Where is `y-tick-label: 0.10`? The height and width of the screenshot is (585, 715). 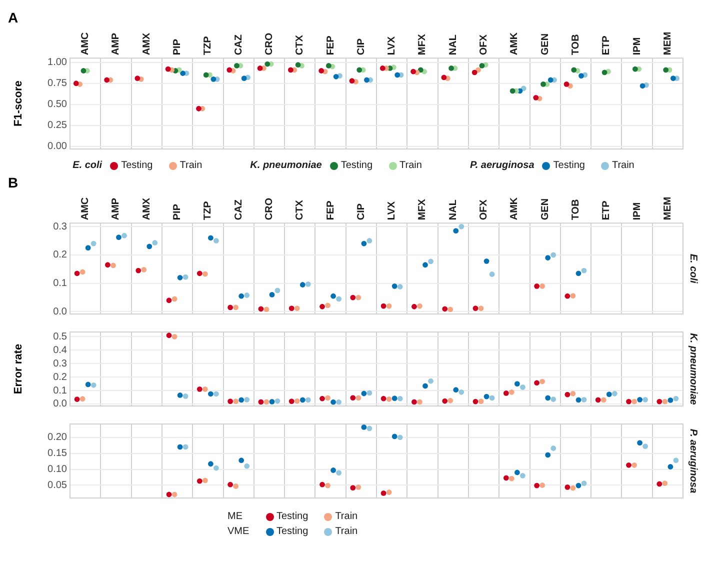
y-tick-label: 0.10 is located at coordinates (58, 470).